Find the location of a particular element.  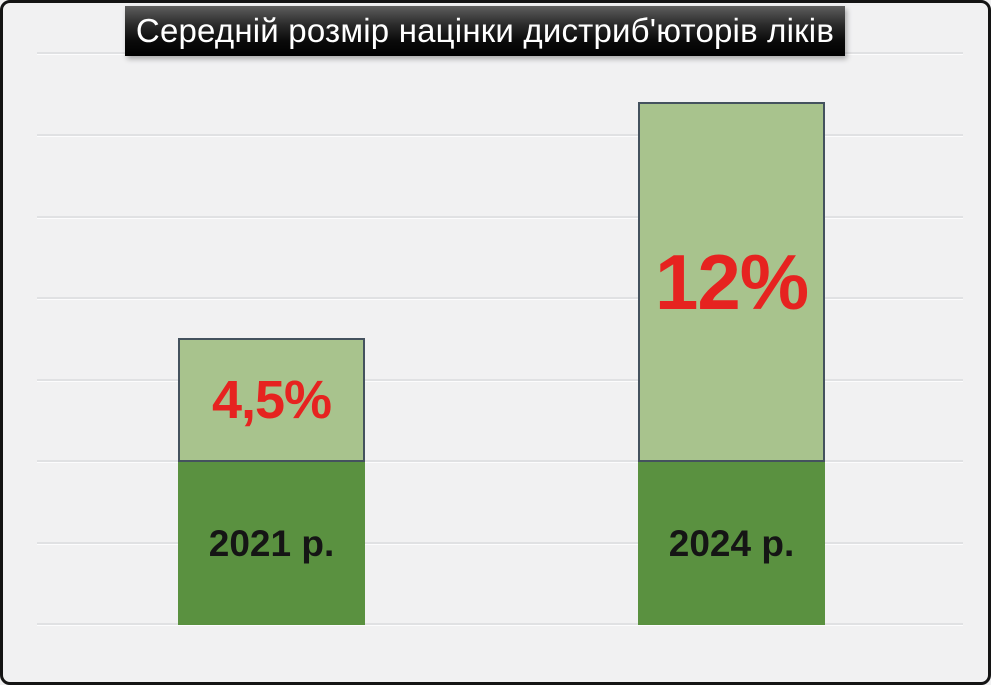

bar-2024-value-segment: 12% is located at coordinates (731, 282).